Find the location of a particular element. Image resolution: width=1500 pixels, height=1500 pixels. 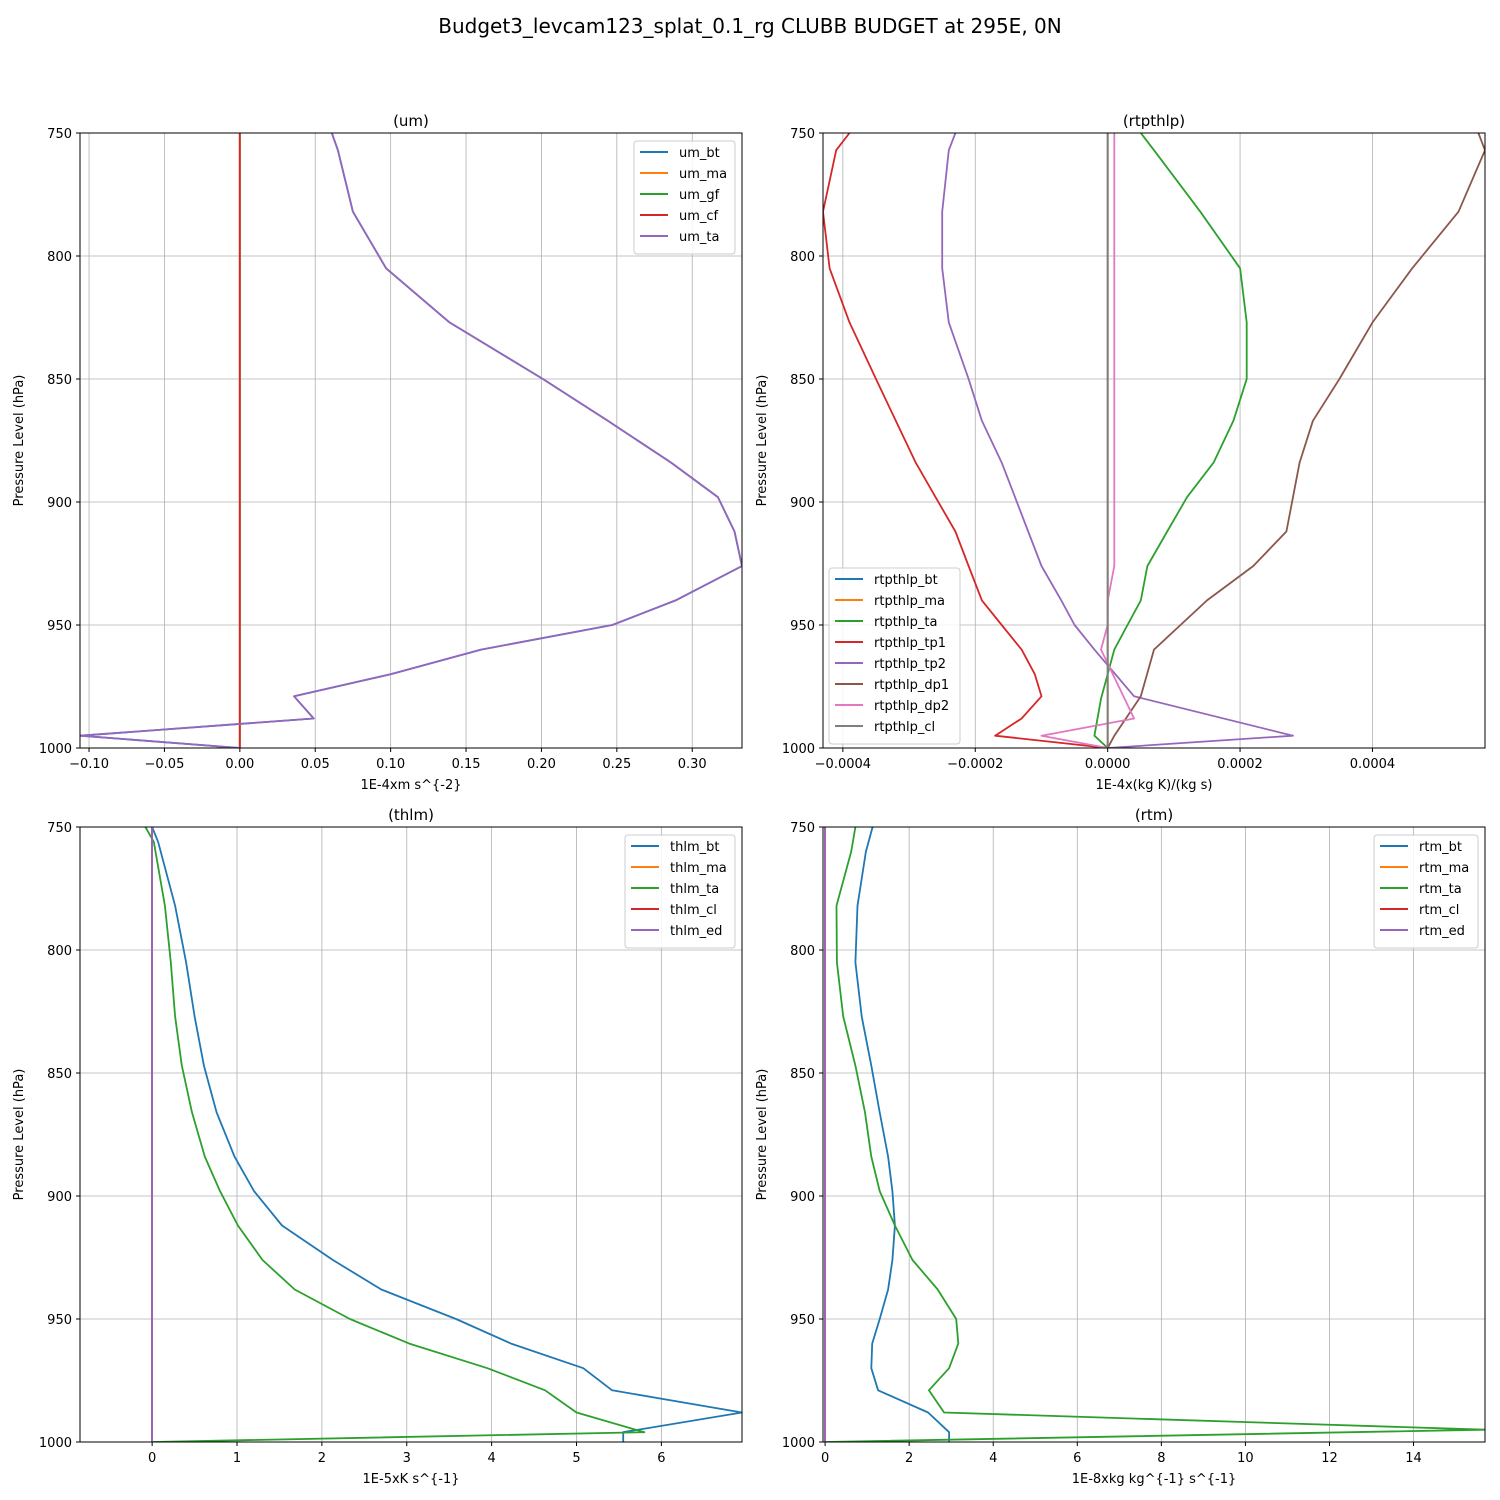

legend: thlm_bt thlm_ma thlm_ta thlm_cl thlm_ed is located at coordinates (680, 891).